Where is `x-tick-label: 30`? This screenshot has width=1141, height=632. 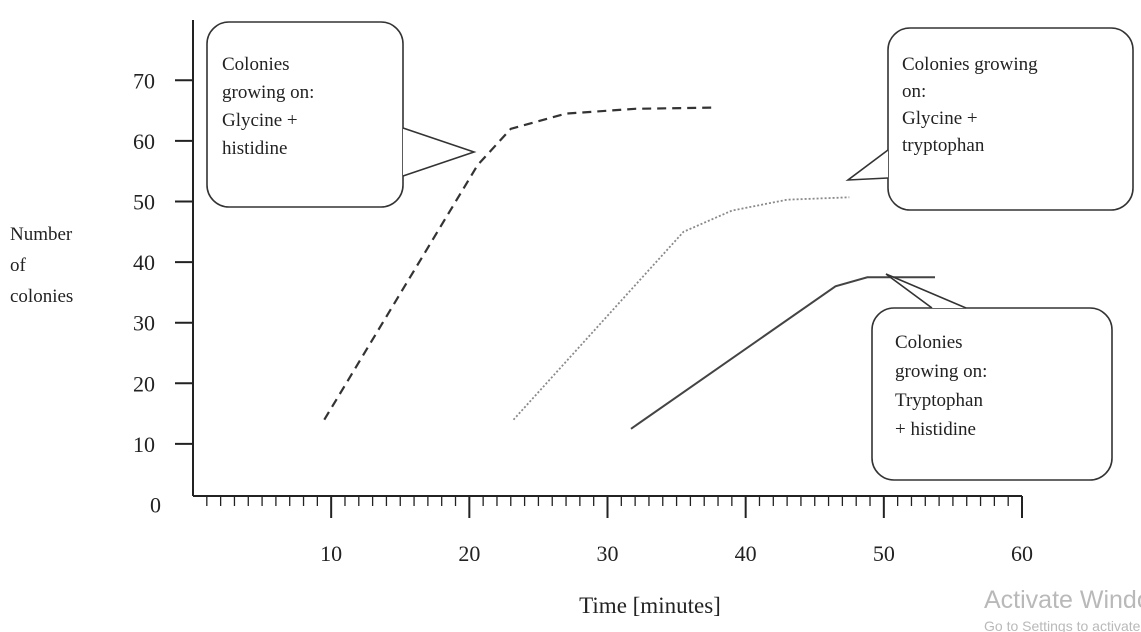 x-tick-label: 30 is located at coordinates (608, 553).